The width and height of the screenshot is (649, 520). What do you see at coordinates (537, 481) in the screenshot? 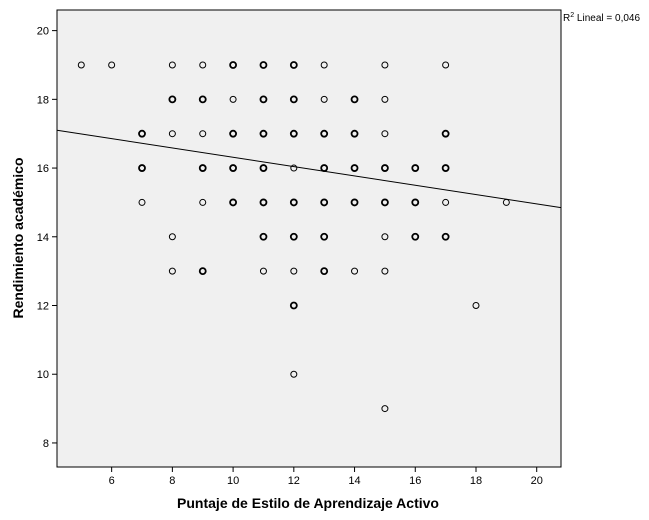
I see `x-tick-label: 20` at bounding box center [537, 481].